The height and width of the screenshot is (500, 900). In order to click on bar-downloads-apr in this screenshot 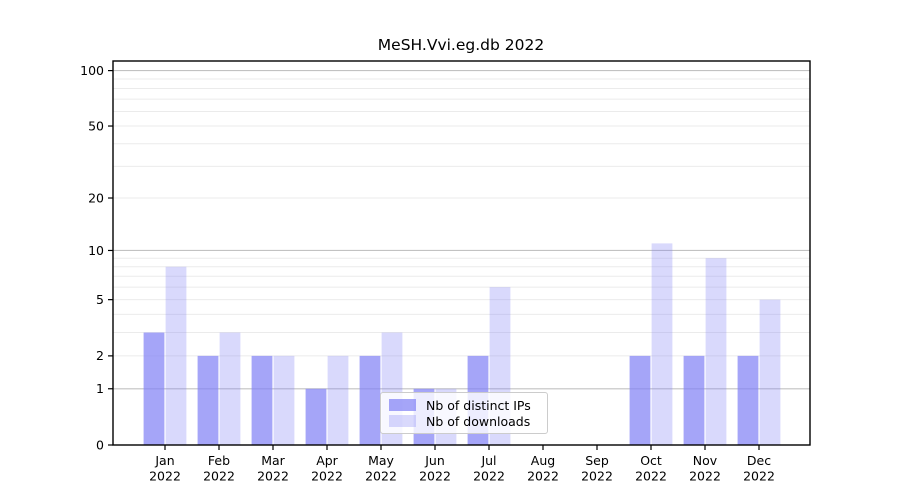, I will do `click(338, 400)`.